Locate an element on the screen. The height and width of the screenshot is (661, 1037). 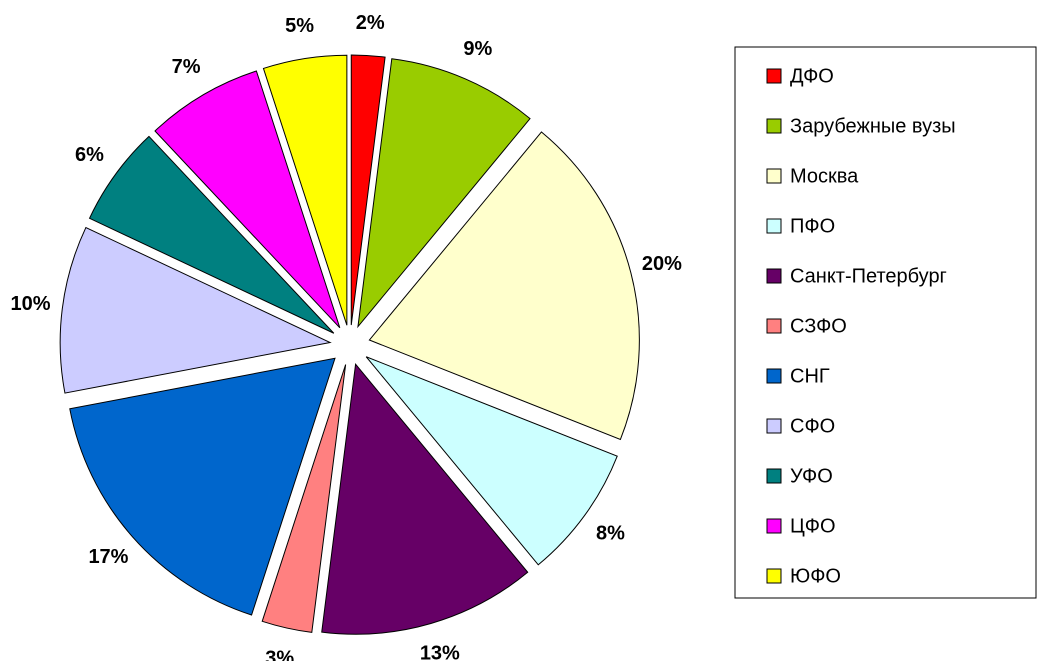
data-label: 13% is located at coordinates (440, 651).